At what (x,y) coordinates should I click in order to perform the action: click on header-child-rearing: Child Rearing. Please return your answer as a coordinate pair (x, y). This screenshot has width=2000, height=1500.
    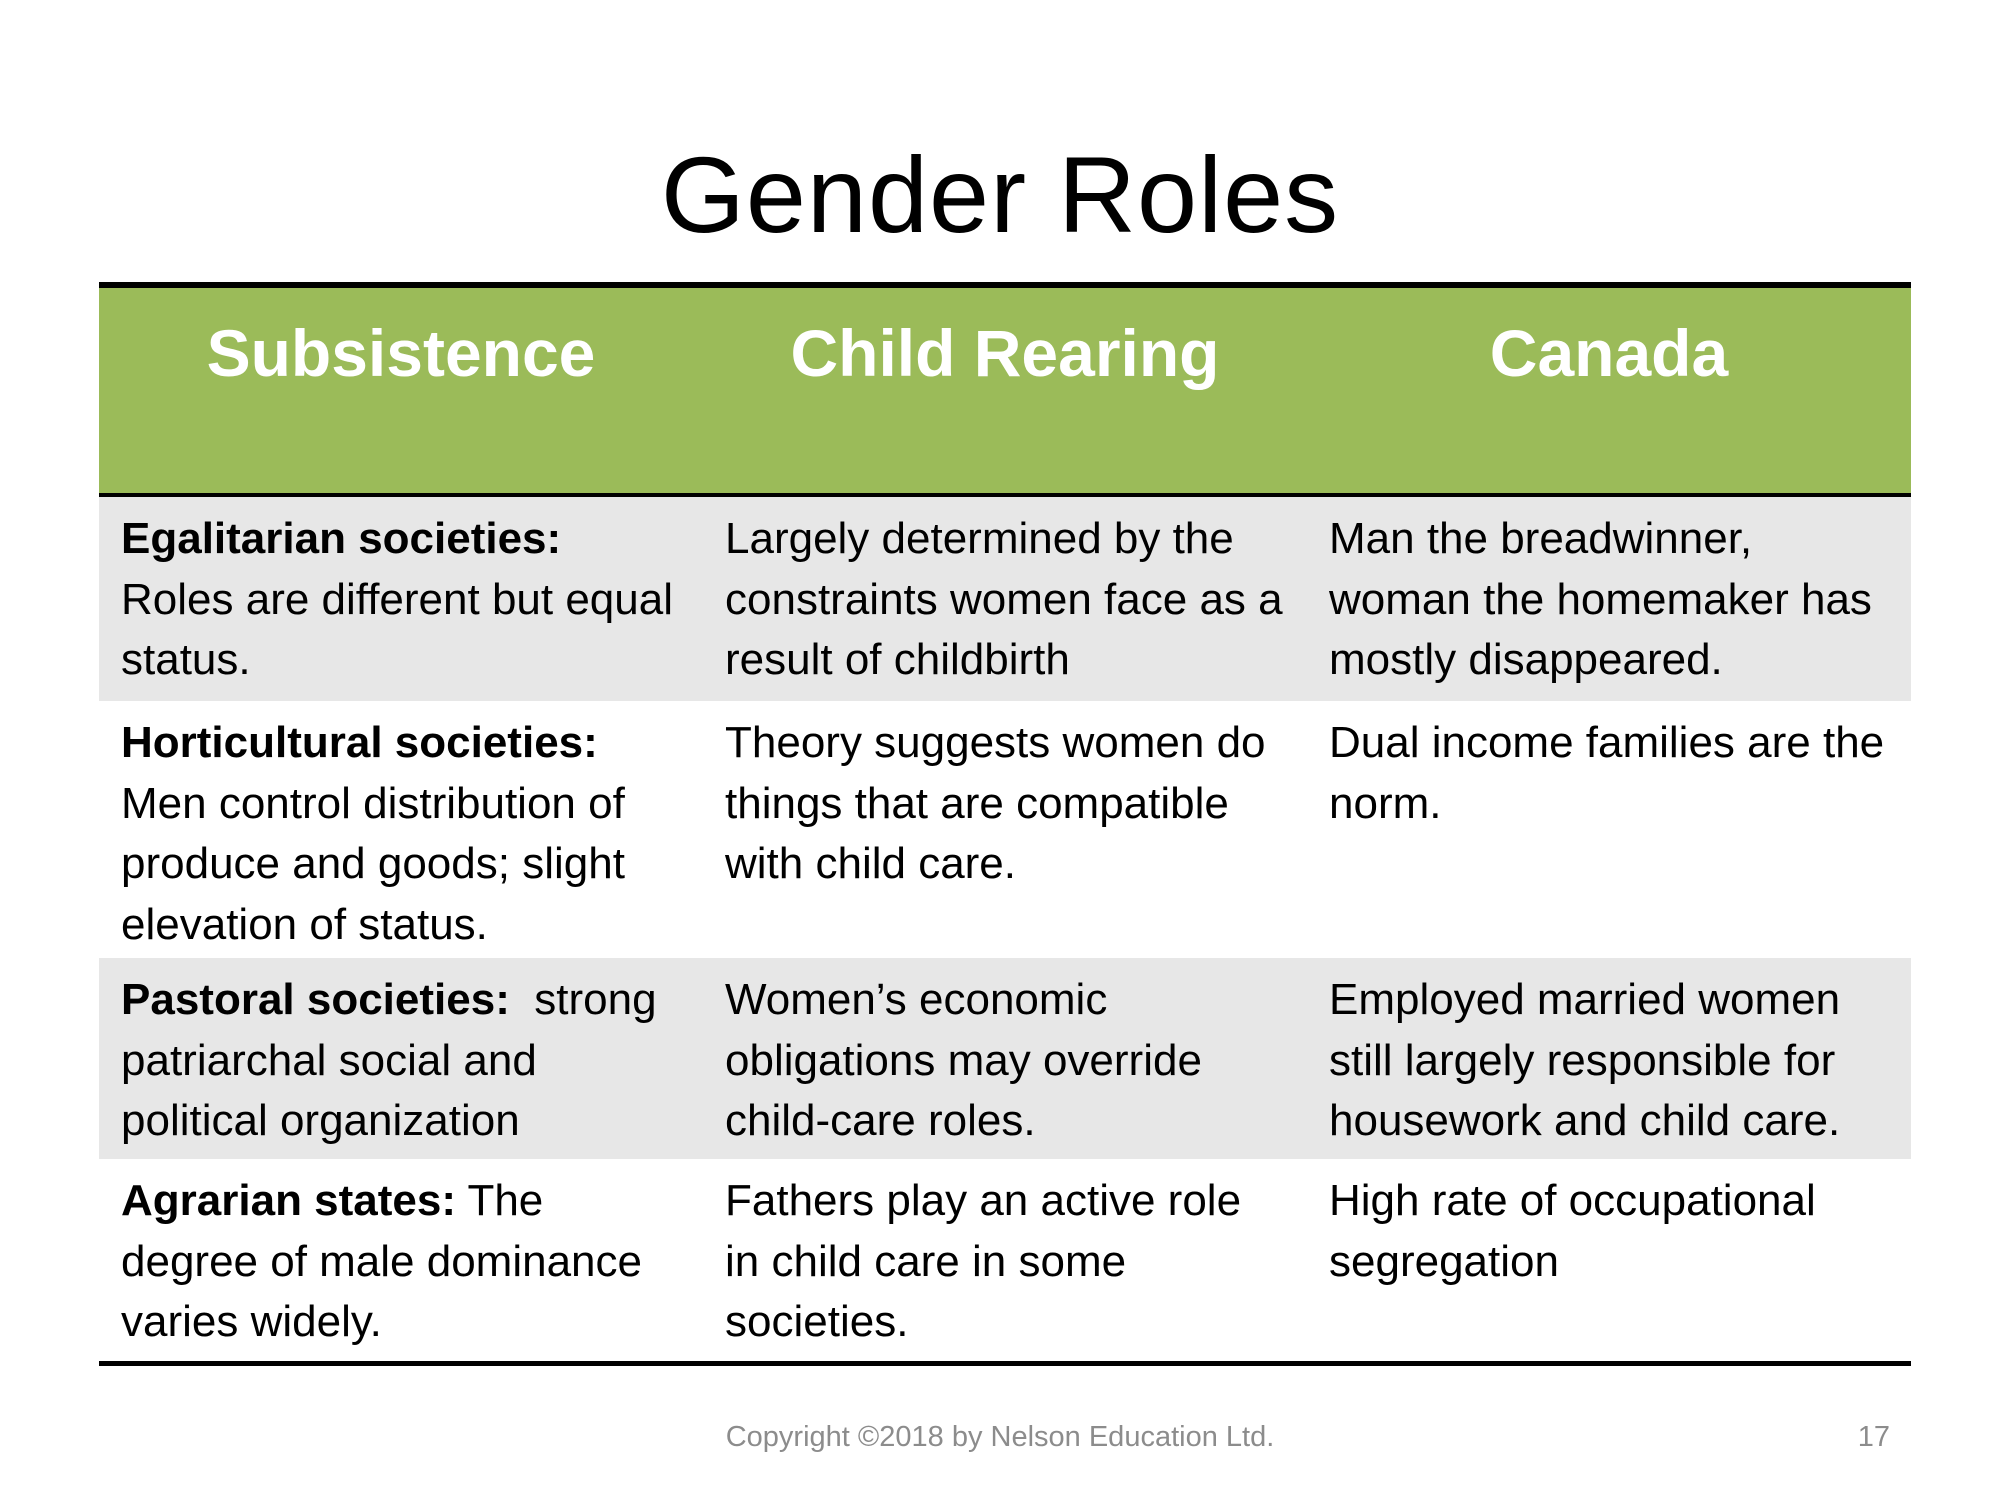
    Looking at the image, I should click on (1005, 353).